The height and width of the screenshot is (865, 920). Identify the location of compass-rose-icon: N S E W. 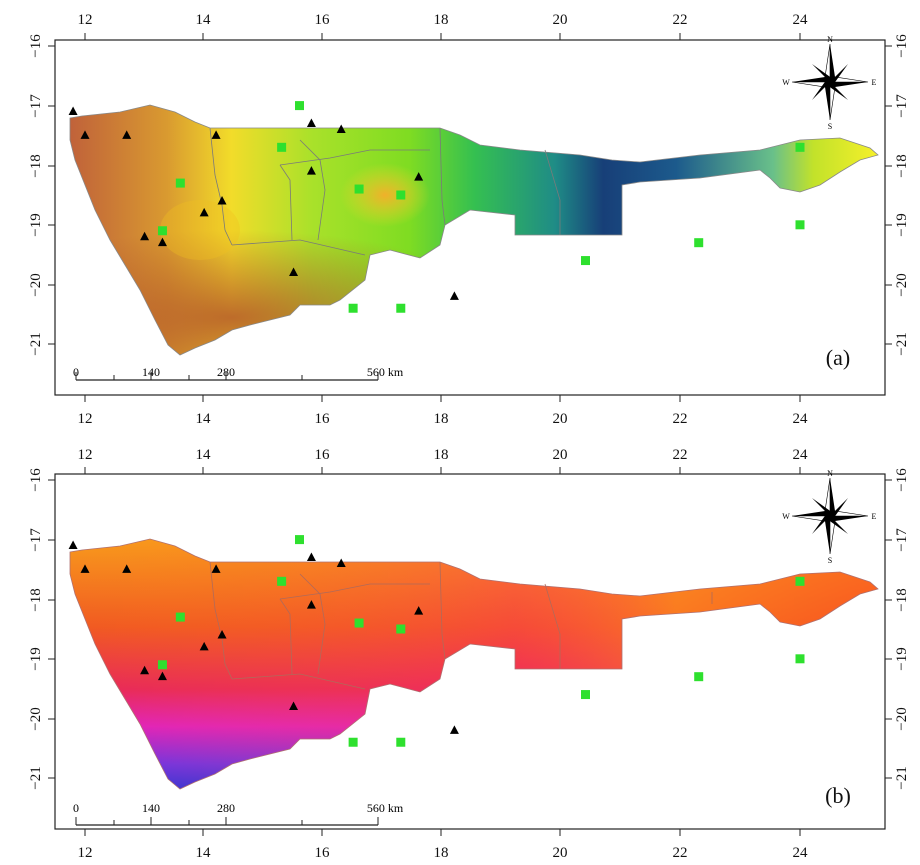
(829, 83).